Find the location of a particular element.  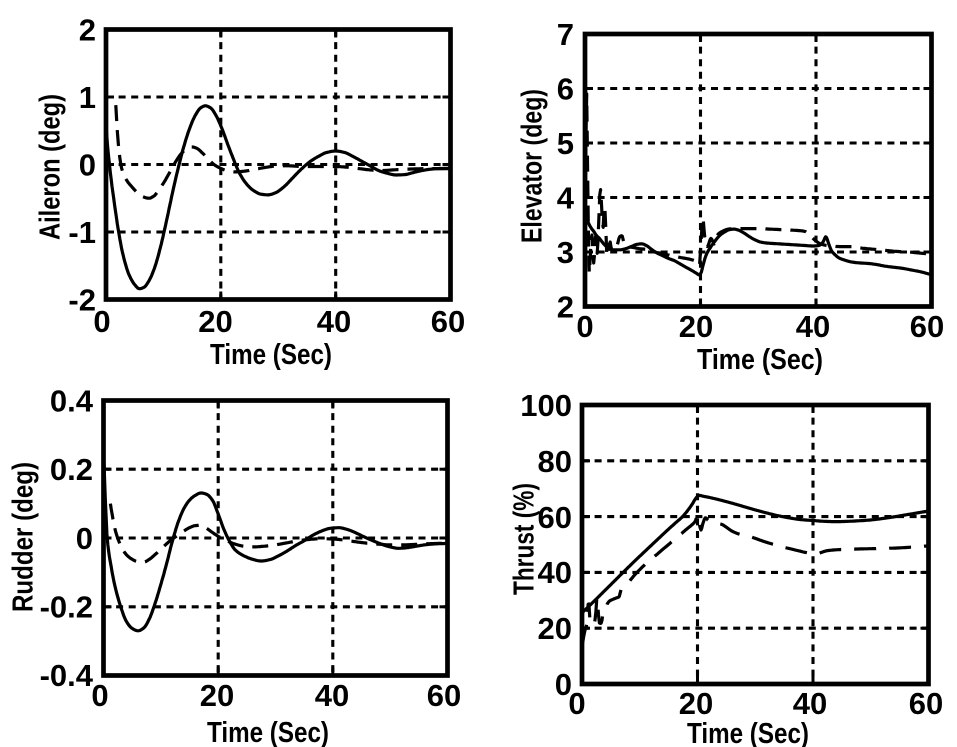

svg-text: -0.2 is located at coordinates (66, 607).